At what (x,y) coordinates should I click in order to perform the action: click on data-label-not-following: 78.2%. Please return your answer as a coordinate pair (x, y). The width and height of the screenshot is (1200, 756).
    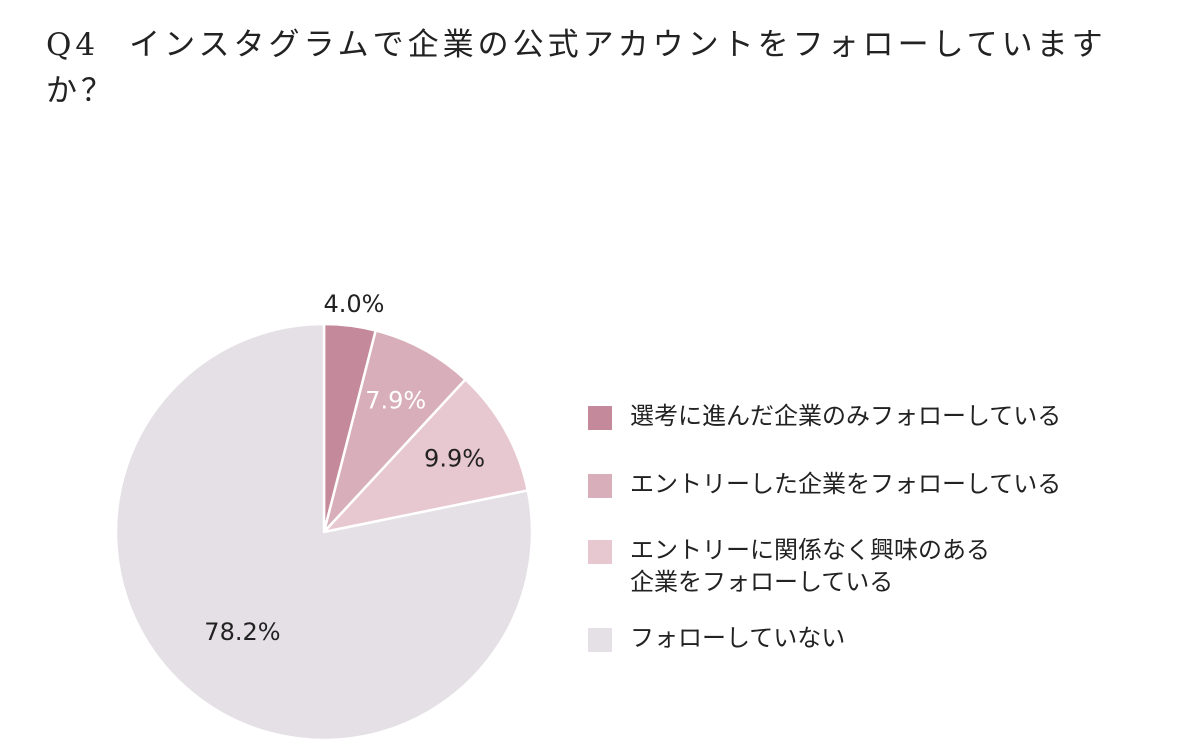
    Looking at the image, I should click on (242, 632).